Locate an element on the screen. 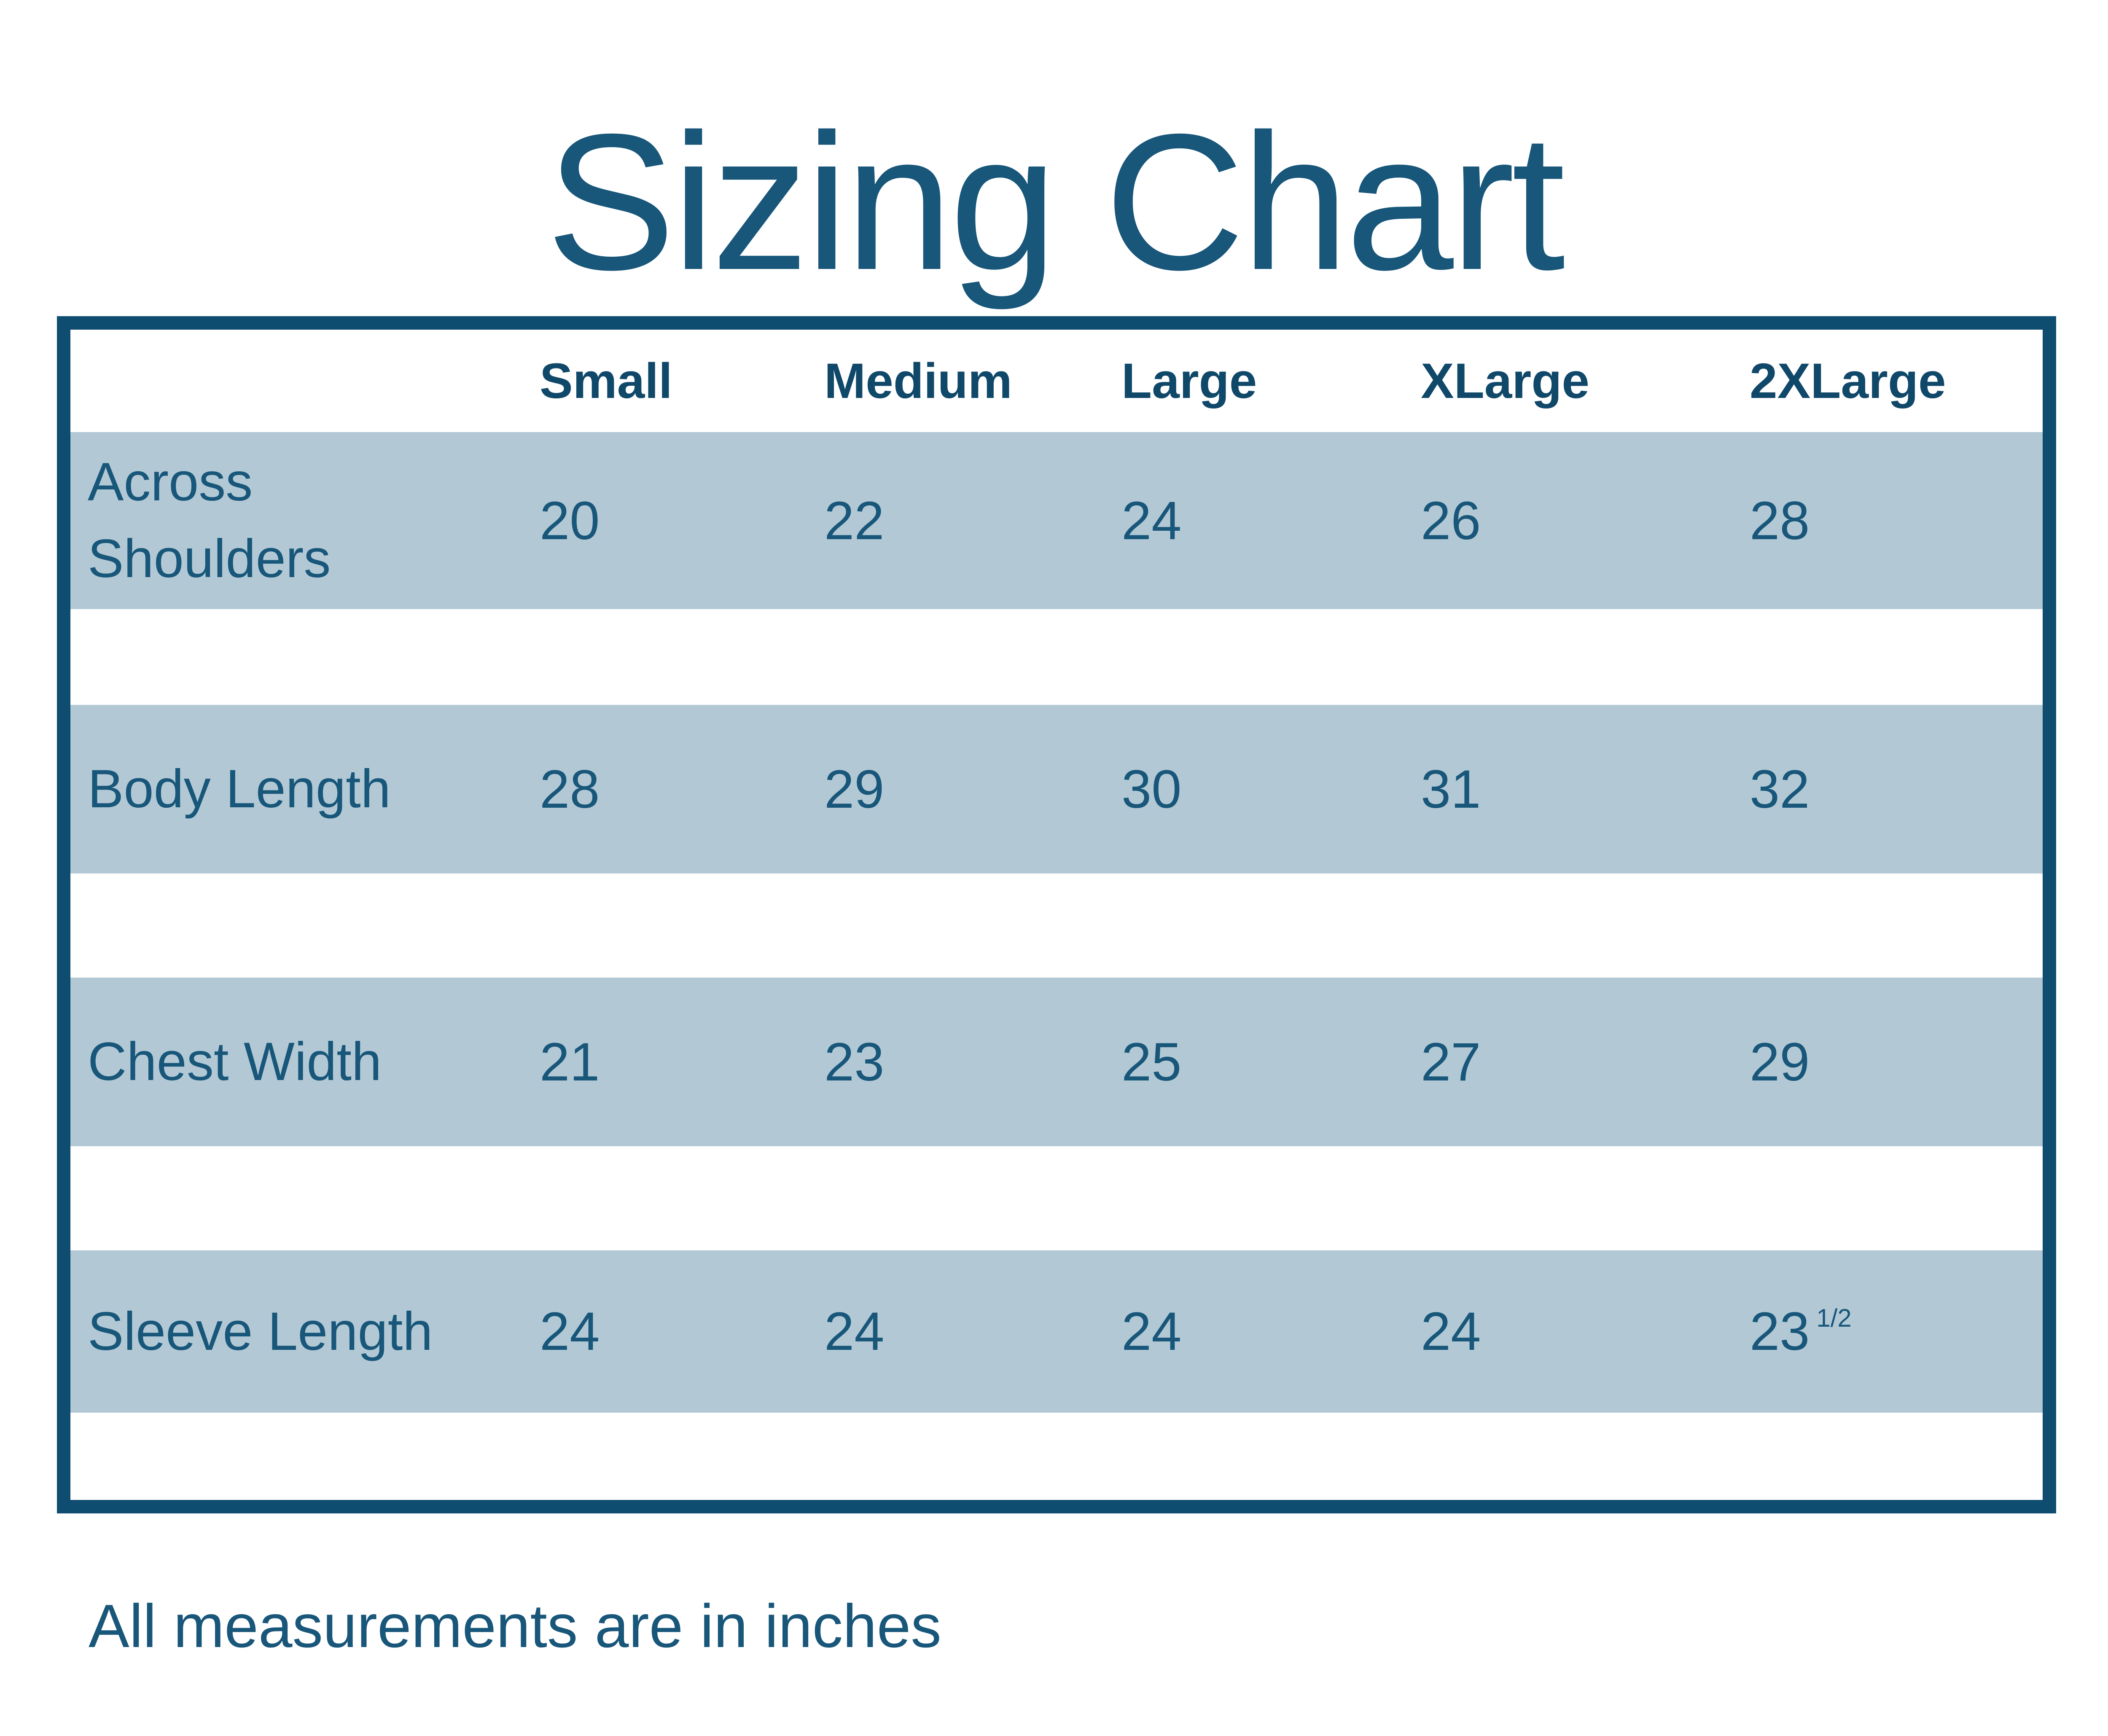  cell-chest-width-small: 21 is located at coordinates (570, 1062).